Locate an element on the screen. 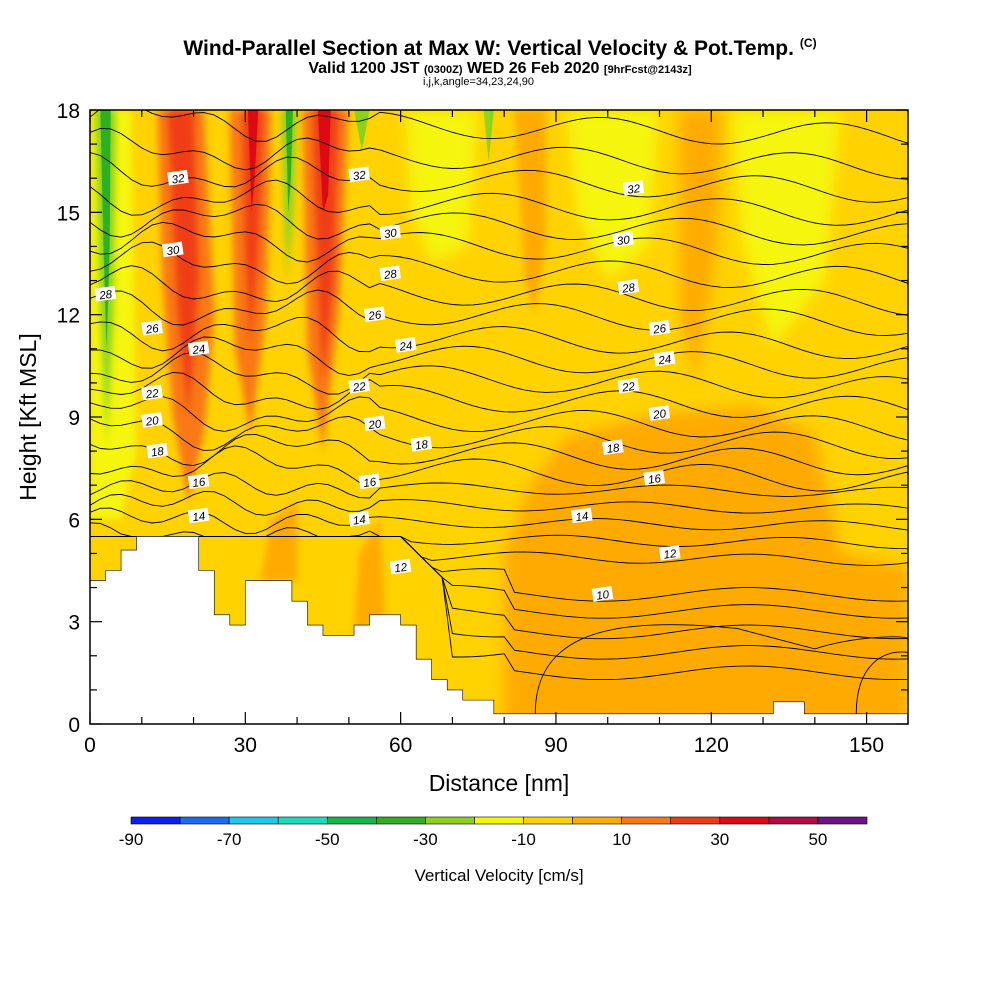 The width and height of the screenshot is (1000, 1000). colorbar-tick-label: 50 is located at coordinates (817, 839).